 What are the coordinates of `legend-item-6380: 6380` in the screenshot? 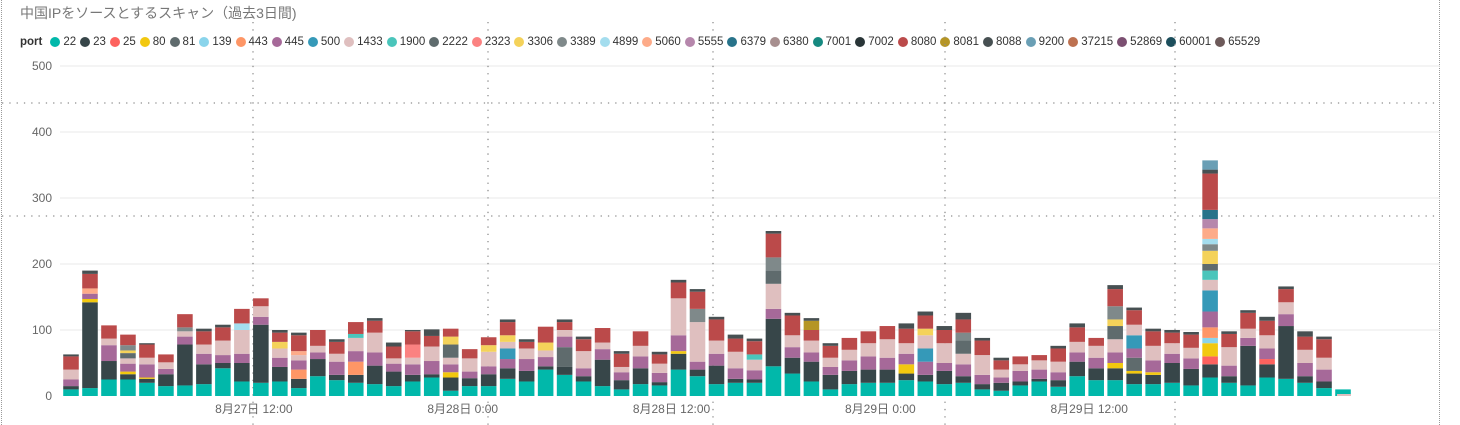 It's located at (789, 42).